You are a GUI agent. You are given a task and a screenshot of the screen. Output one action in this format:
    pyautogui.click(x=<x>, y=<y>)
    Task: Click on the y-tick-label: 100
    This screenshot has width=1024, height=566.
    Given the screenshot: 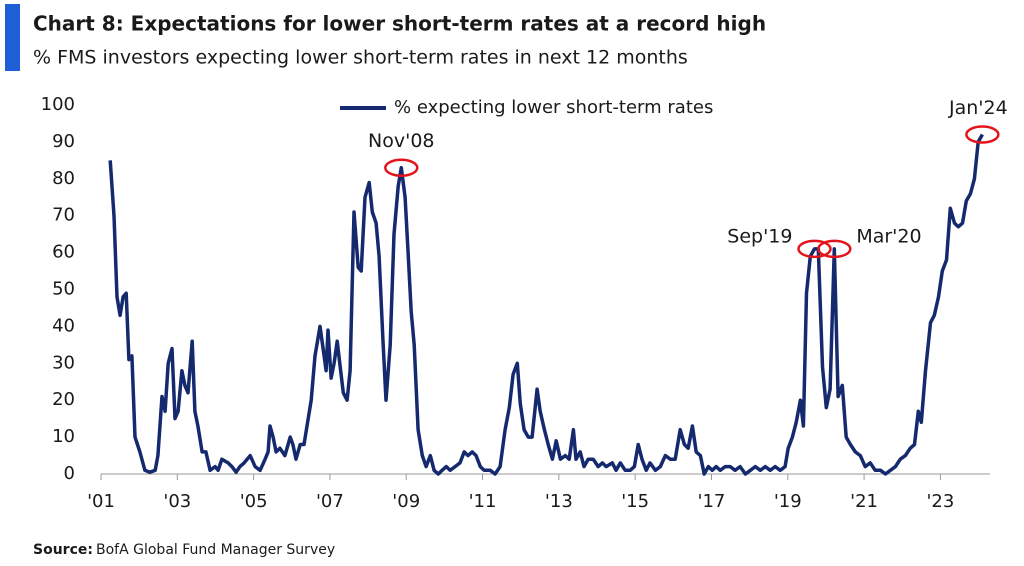 What is the action you would take?
    pyautogui.click(x=58, y=104)
    